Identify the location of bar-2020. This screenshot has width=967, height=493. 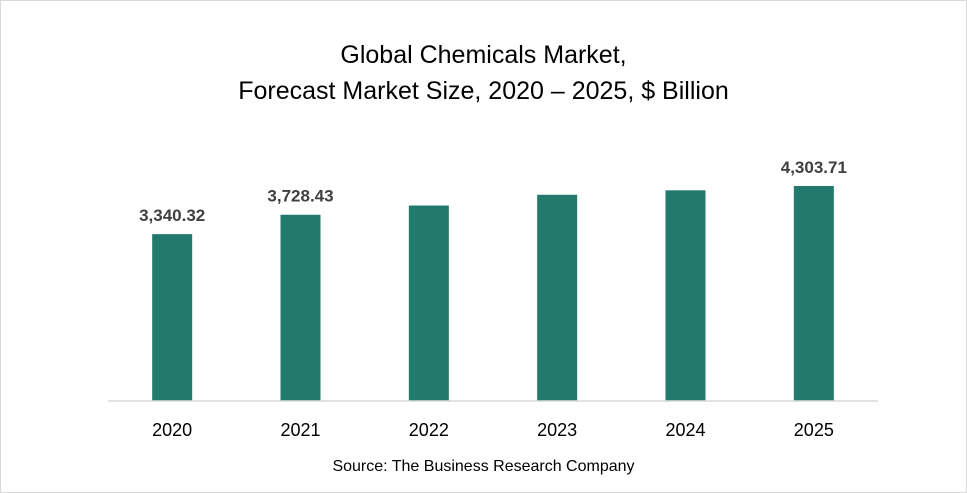
(172, 317).